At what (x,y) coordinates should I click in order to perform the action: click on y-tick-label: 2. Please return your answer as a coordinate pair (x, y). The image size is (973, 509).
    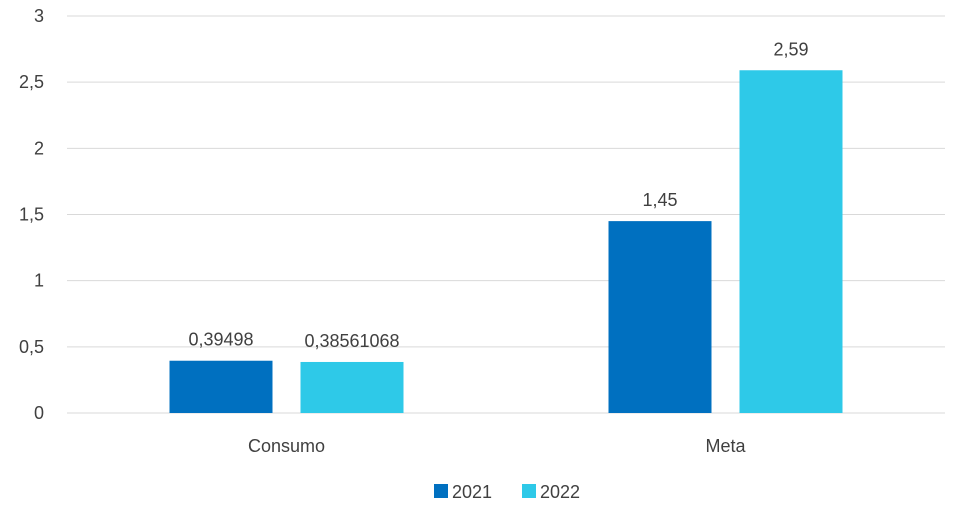
    Looking at the image, I should click on (39, 148).